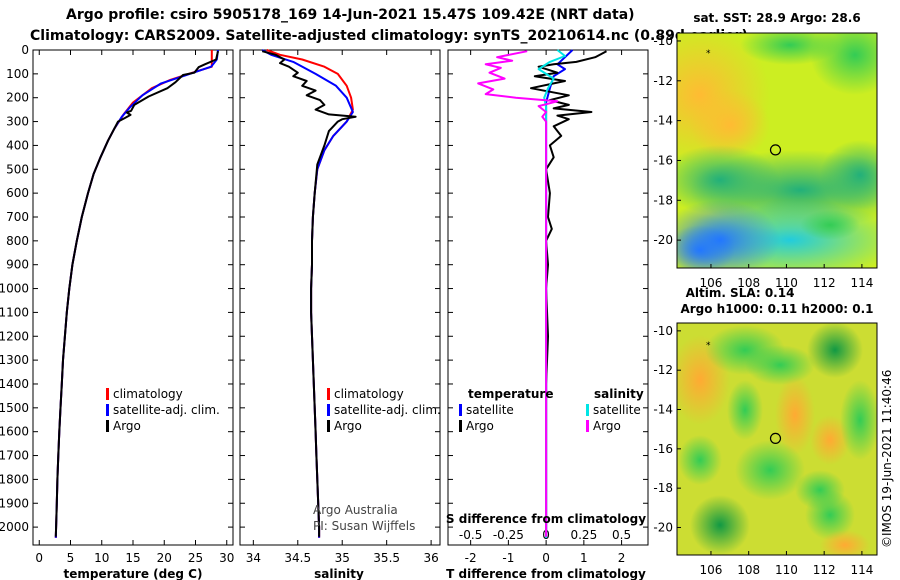  Describe the element at coordinates (490, 410) in the screenshot. I see `legend-t-satellite: satellite` at that location.